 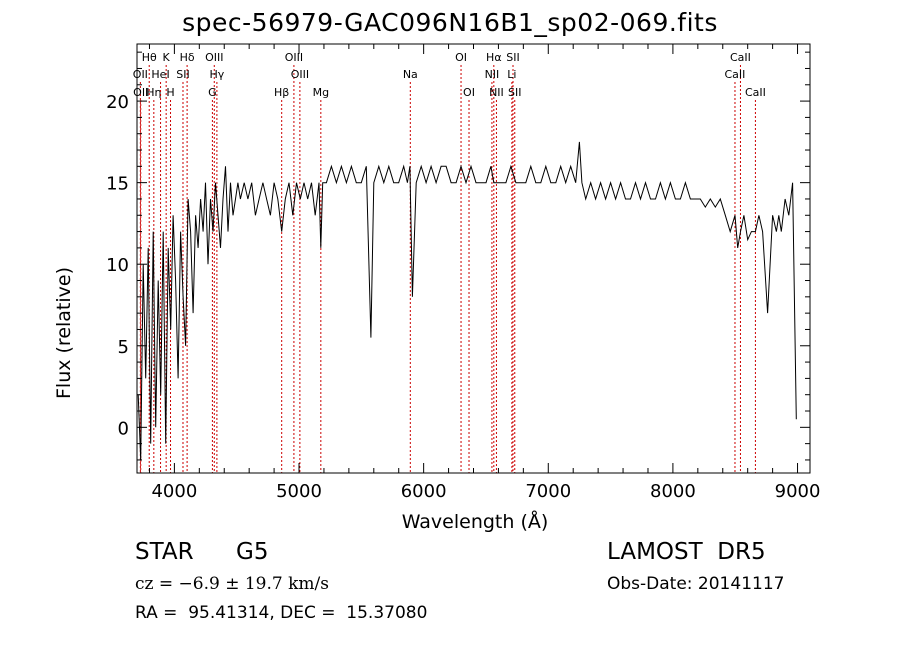 I want to click on line-marker-label: Hβ, so click(x=281, y=92).